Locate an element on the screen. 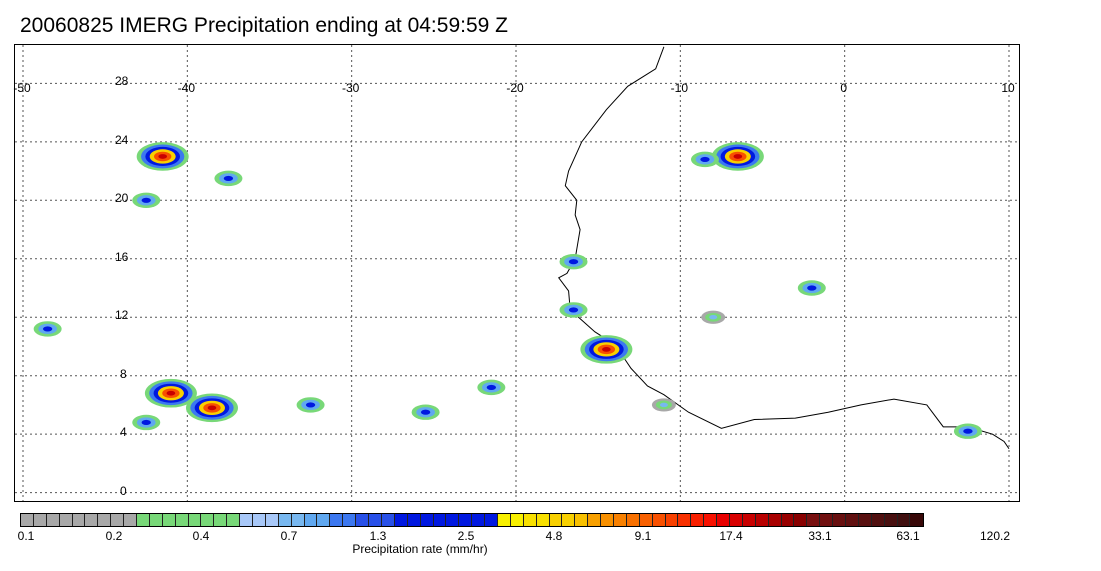 This screenshot has width=1101, height=571. latitude-tick-label: 0 is located at coordinates (123, 490).